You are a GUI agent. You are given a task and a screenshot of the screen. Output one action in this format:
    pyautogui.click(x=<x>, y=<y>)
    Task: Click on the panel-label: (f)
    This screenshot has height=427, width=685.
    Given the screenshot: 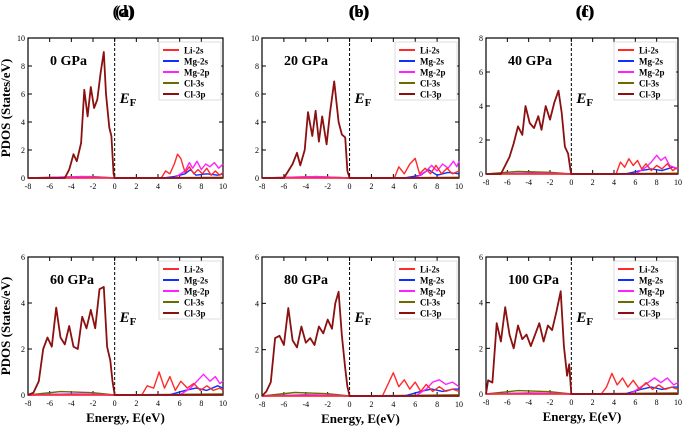 What is the action you would take?
    pyautogui.click(x=585, y=11)
    